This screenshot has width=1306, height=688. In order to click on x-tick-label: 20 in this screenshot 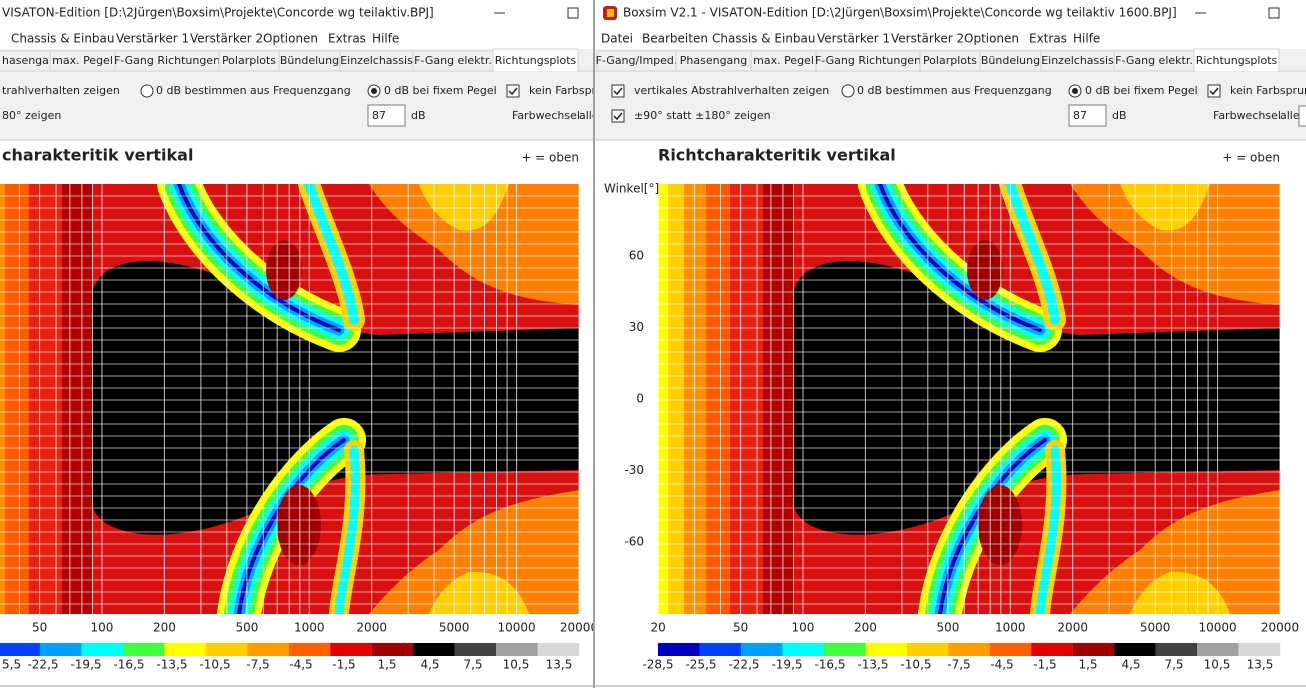, I will do `click(657, 628)`.